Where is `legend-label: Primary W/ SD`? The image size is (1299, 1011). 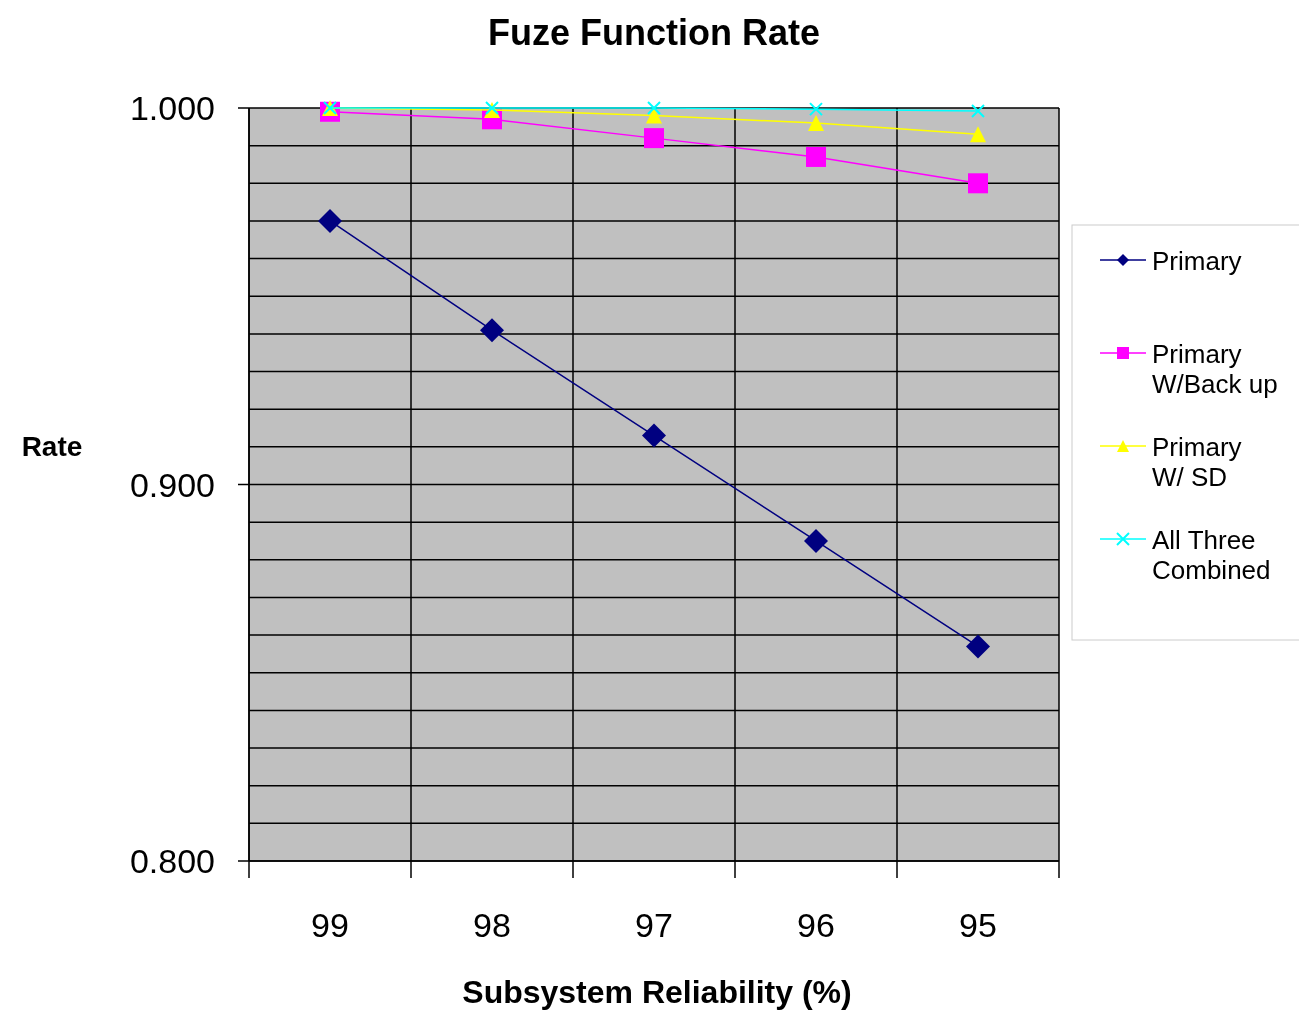
legend-label: Primary W/ SD is located at coordinates (1197, 462).